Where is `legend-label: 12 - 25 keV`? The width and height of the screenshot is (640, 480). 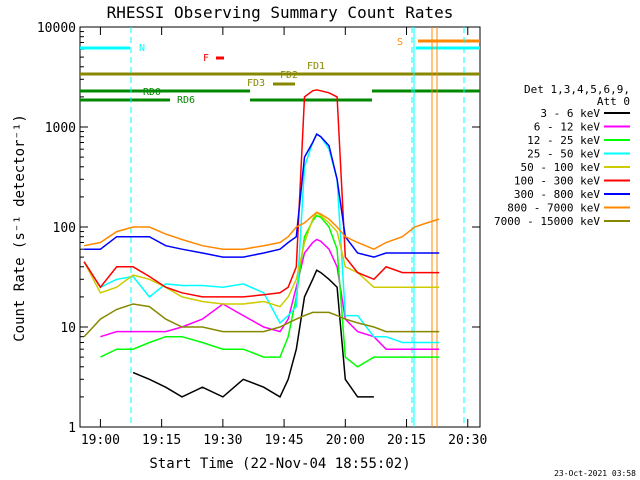 legend-label: 12 - 25 keV is located at coordinates (563, 140).